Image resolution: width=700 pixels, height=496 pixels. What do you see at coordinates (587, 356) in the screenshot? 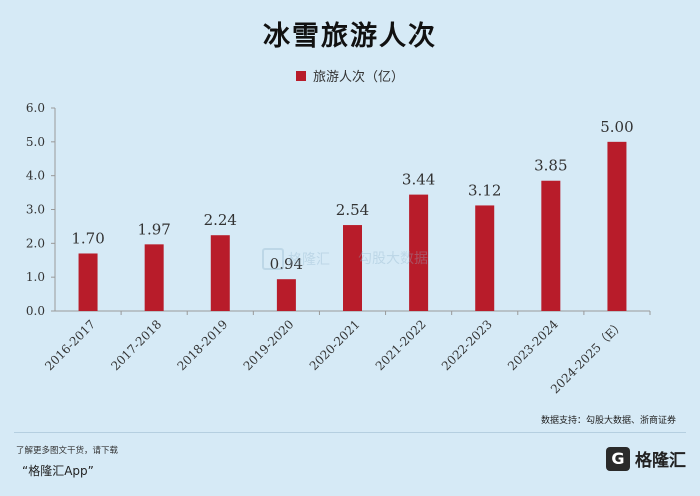
I see `x-tick-label: 2024-2025（E）` at bounding box center [587, 356].